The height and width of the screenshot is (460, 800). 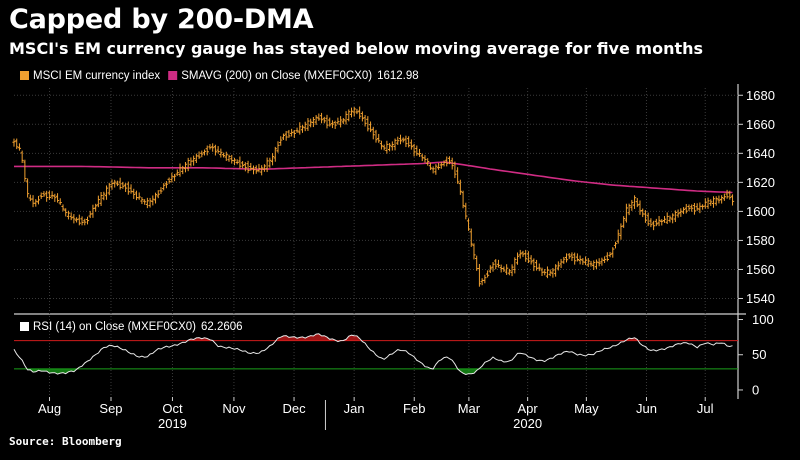 I want to click on month-label: Aug, so click(x=49, y=408).